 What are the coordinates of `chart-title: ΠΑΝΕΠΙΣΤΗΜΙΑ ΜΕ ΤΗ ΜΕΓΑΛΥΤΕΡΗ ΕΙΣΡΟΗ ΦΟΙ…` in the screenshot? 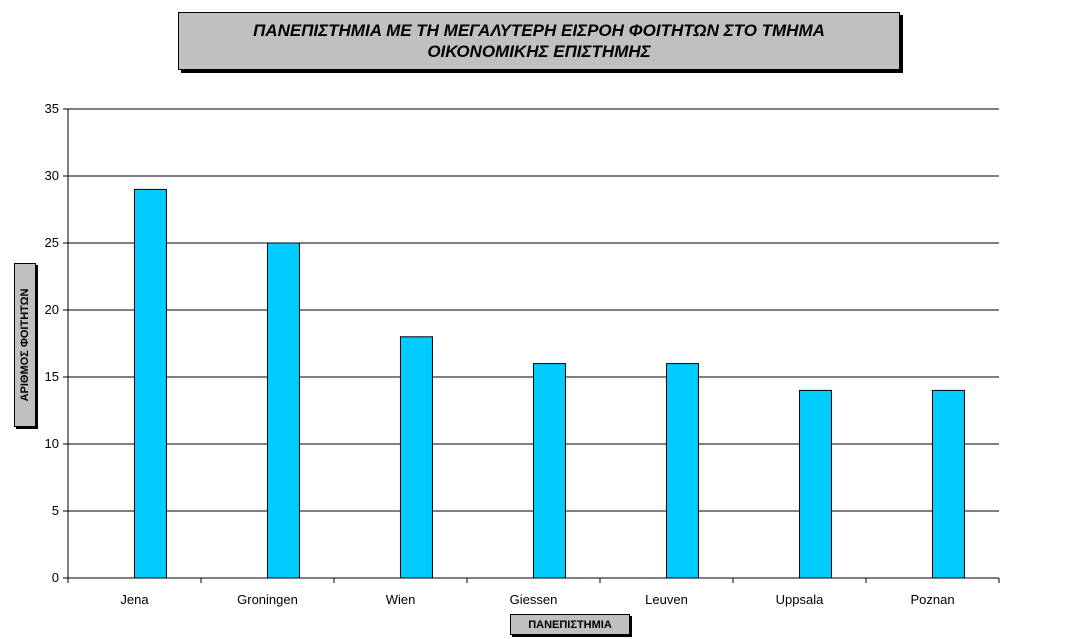 It's located at (539, 41).